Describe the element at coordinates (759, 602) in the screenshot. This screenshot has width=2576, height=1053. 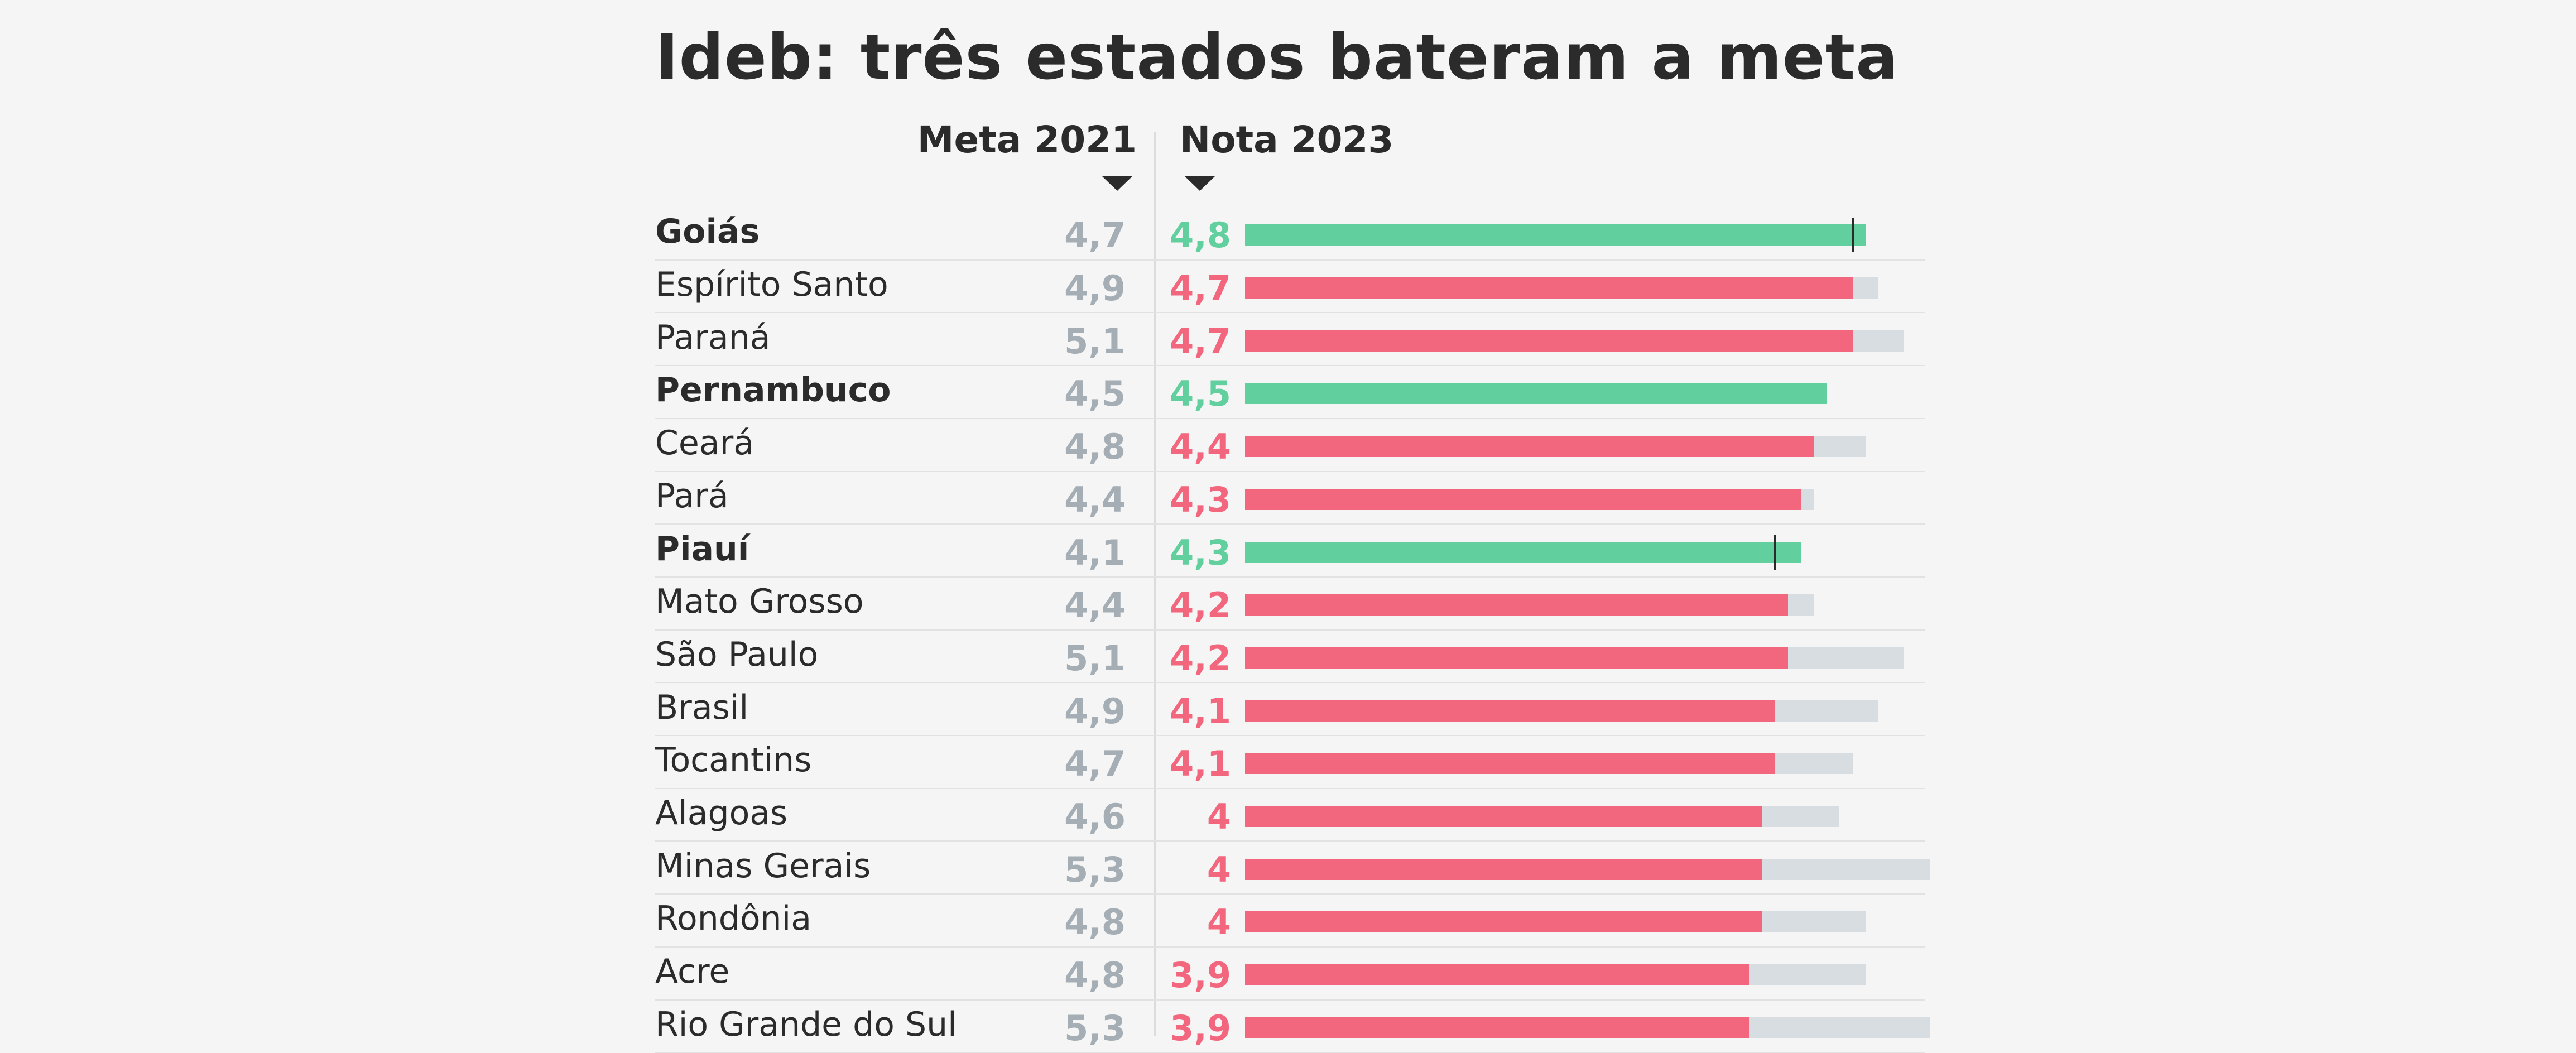
I see `row-label: Mato Grosso` at that location.